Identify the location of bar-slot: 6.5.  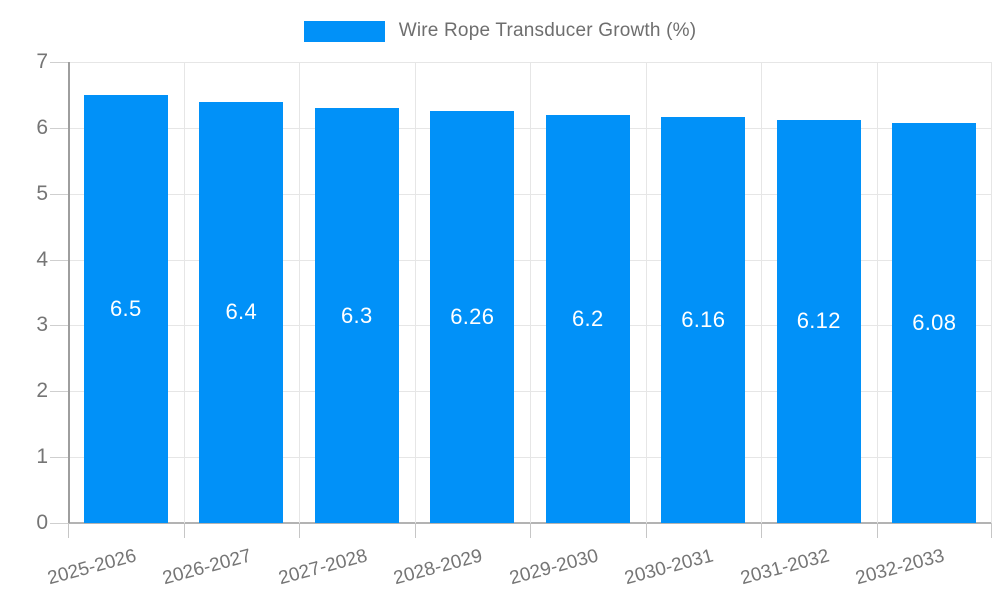
(126, 292).